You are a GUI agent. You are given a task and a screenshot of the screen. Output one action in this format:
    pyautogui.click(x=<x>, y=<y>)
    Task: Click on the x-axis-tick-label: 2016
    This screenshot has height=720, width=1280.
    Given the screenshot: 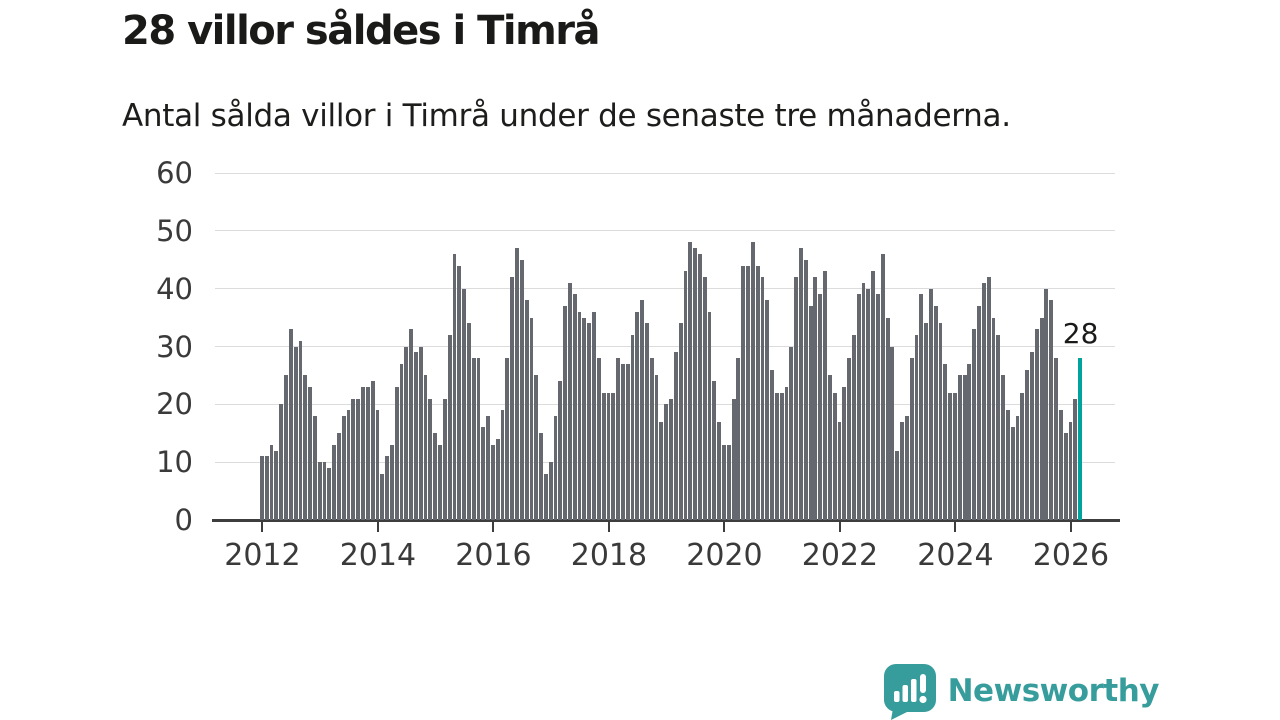 What is the action you would take?
    pyautogui.click(x=493, y=555)
    